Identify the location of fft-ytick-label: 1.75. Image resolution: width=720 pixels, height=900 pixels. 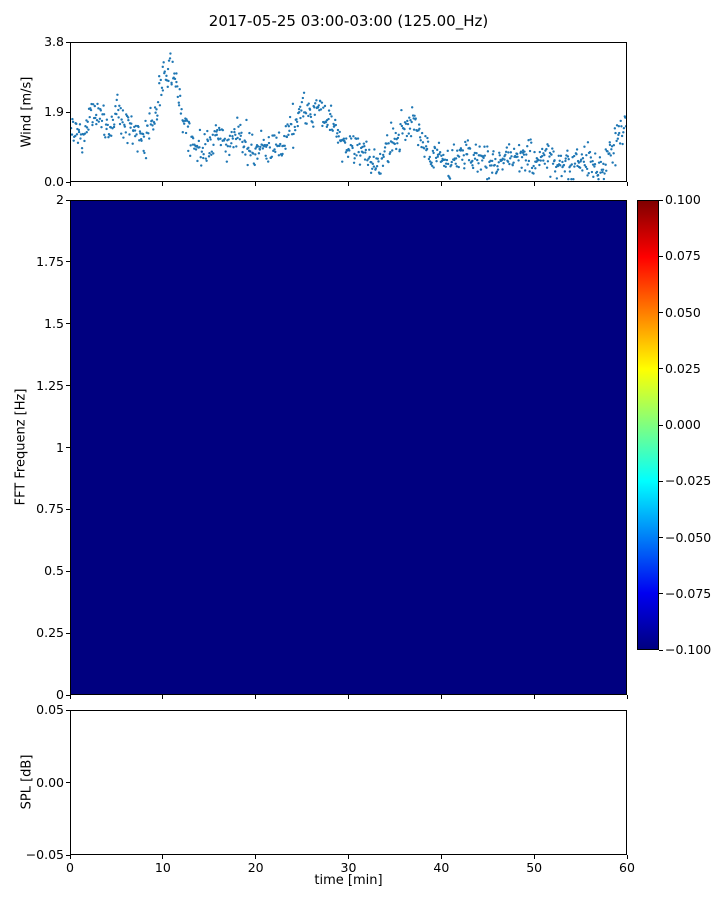
(50, 261).